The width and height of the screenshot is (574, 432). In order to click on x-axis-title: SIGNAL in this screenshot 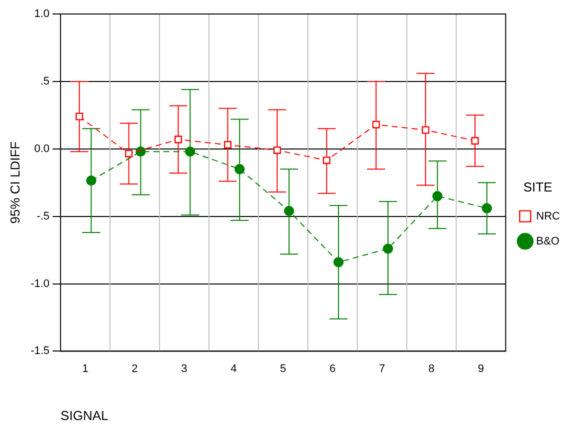, I will do `click(84, 415)`.